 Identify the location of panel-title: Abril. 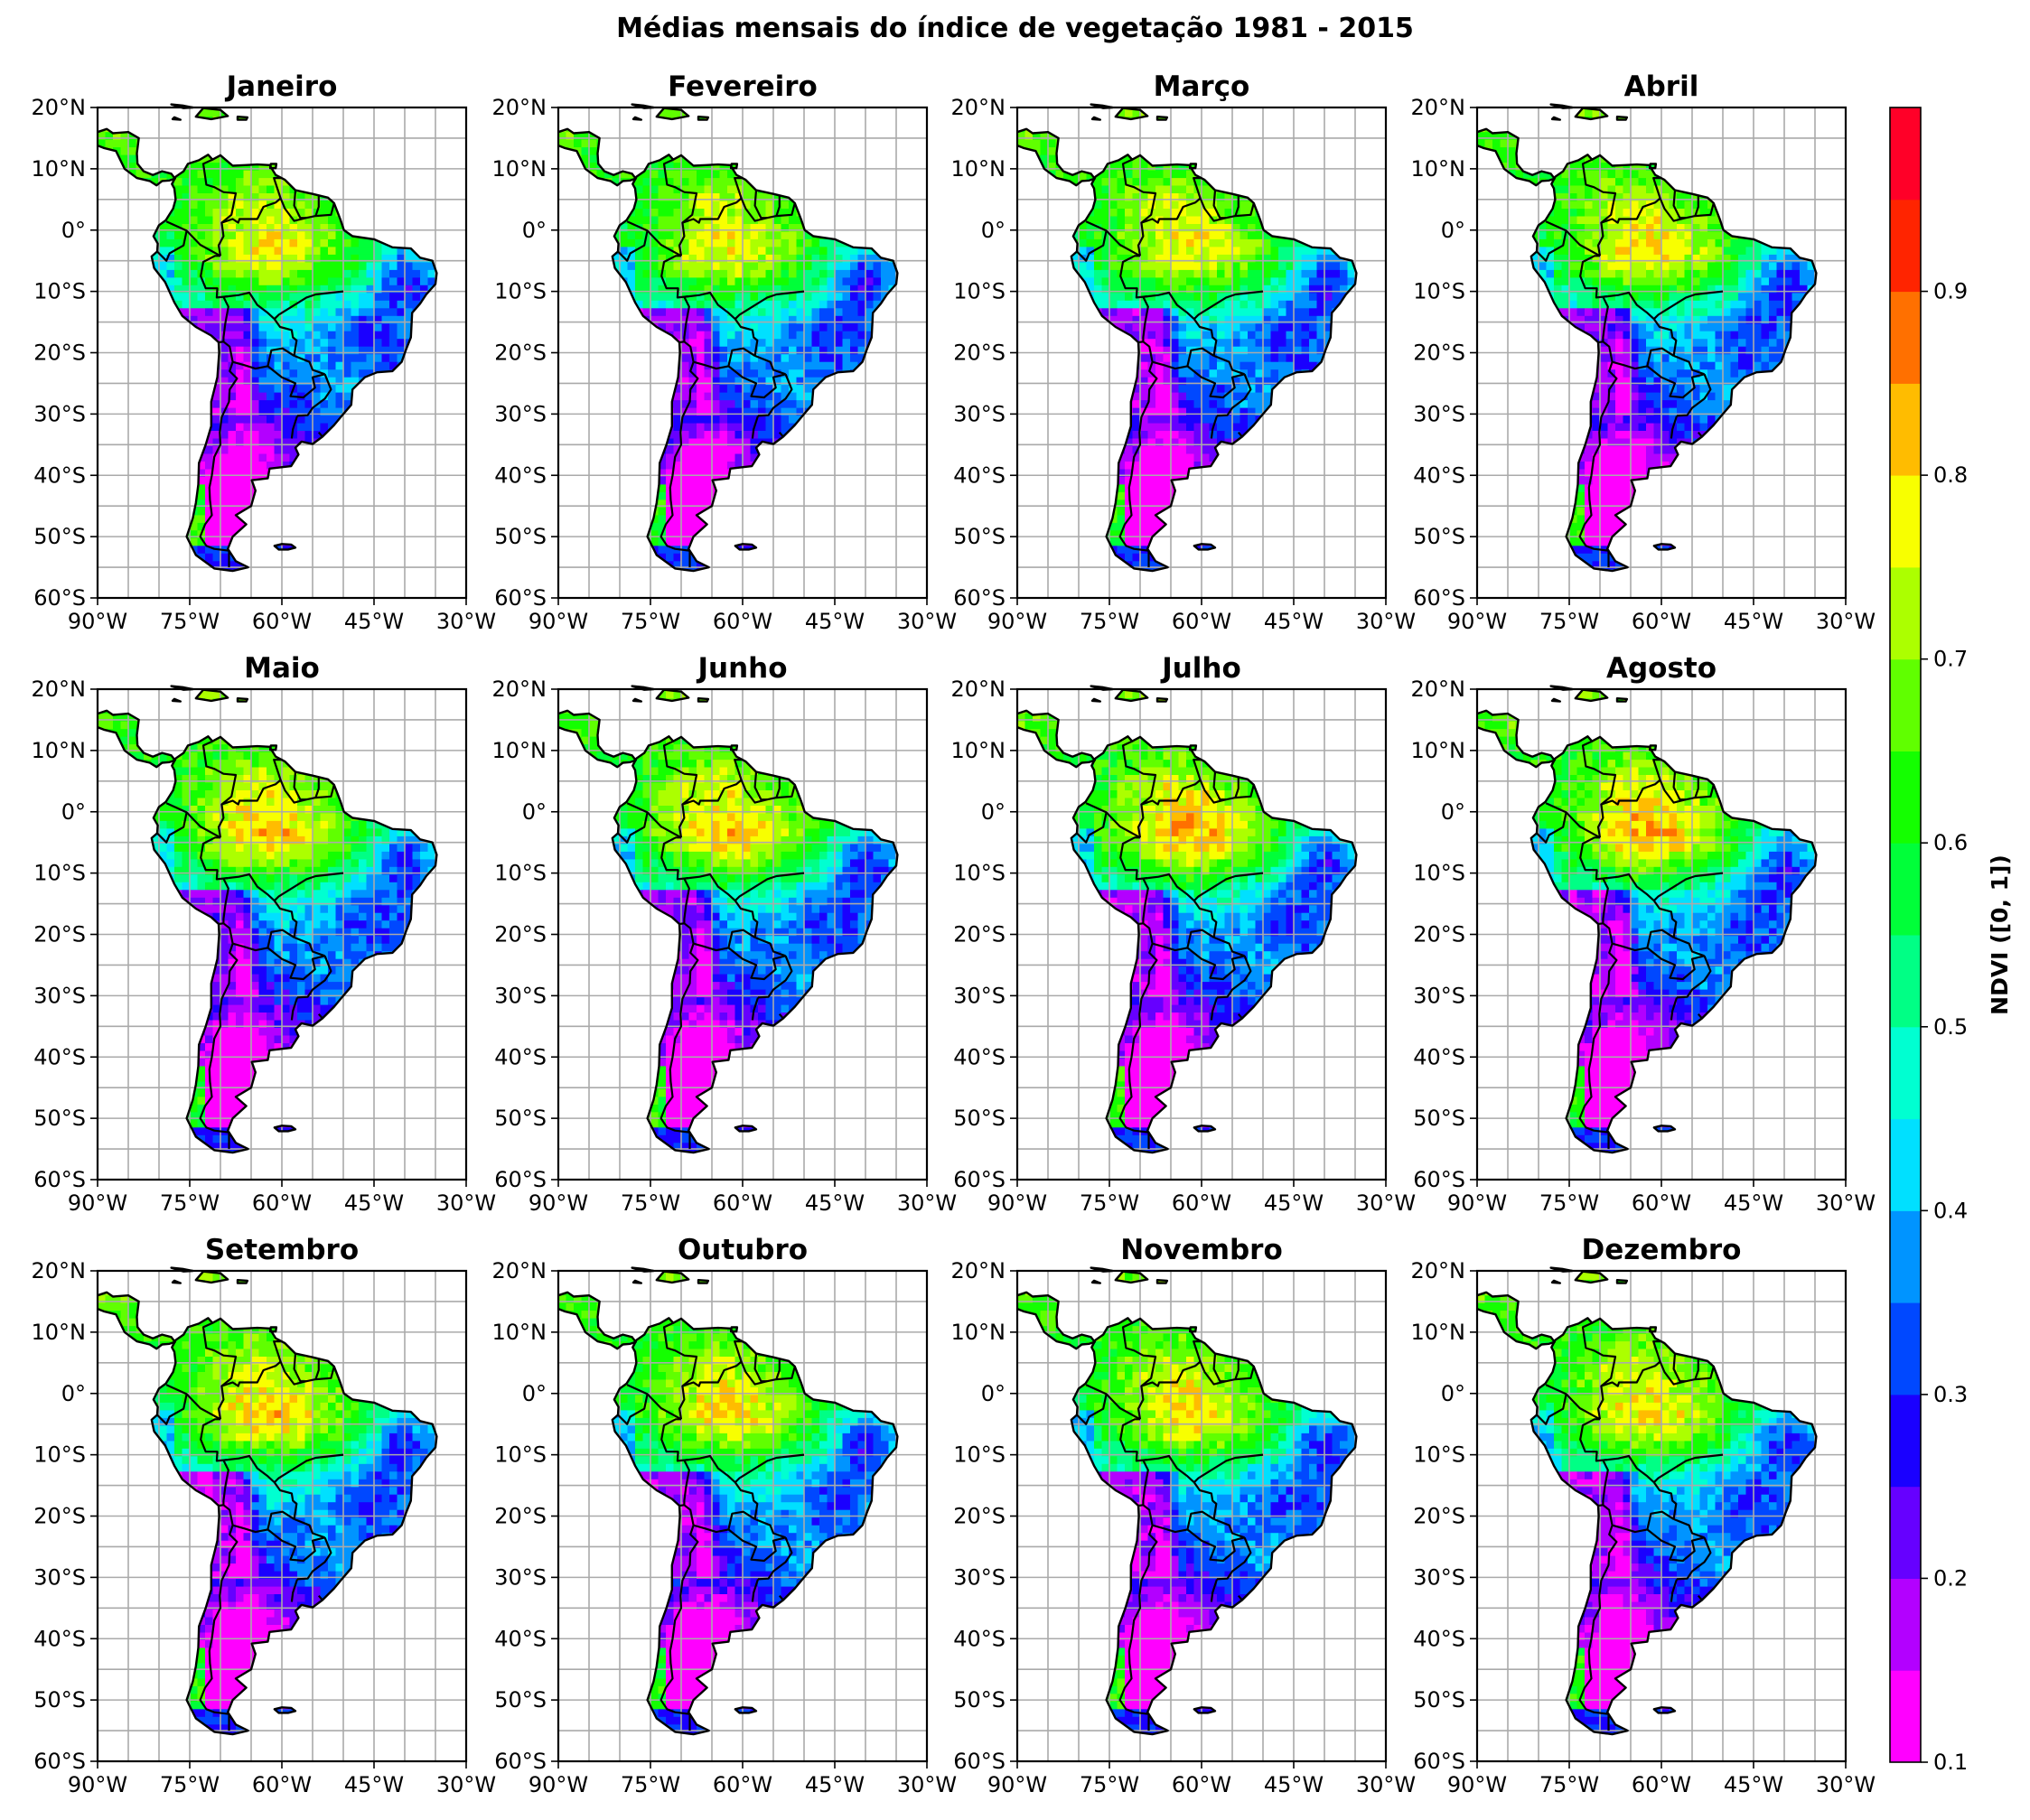
(1661, 86).